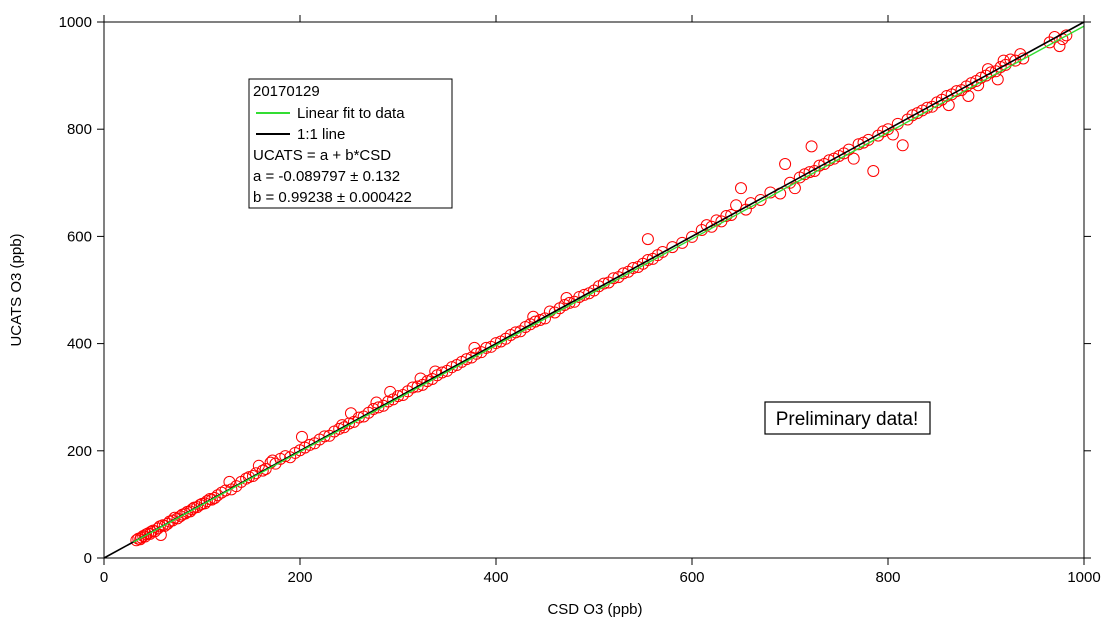 This screenshot has height=622, width=1106. I want to click on y-tick-label: 1000, so click(75, 22).